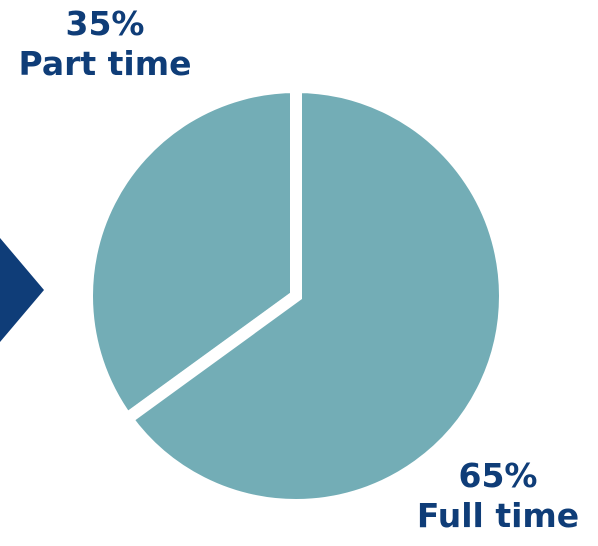 Image resolution: width=598 pixels, height=546 pixels. Describe the element at coordinates (22, 290) in the screenshot. I see `right-arrow-icon` at that location.